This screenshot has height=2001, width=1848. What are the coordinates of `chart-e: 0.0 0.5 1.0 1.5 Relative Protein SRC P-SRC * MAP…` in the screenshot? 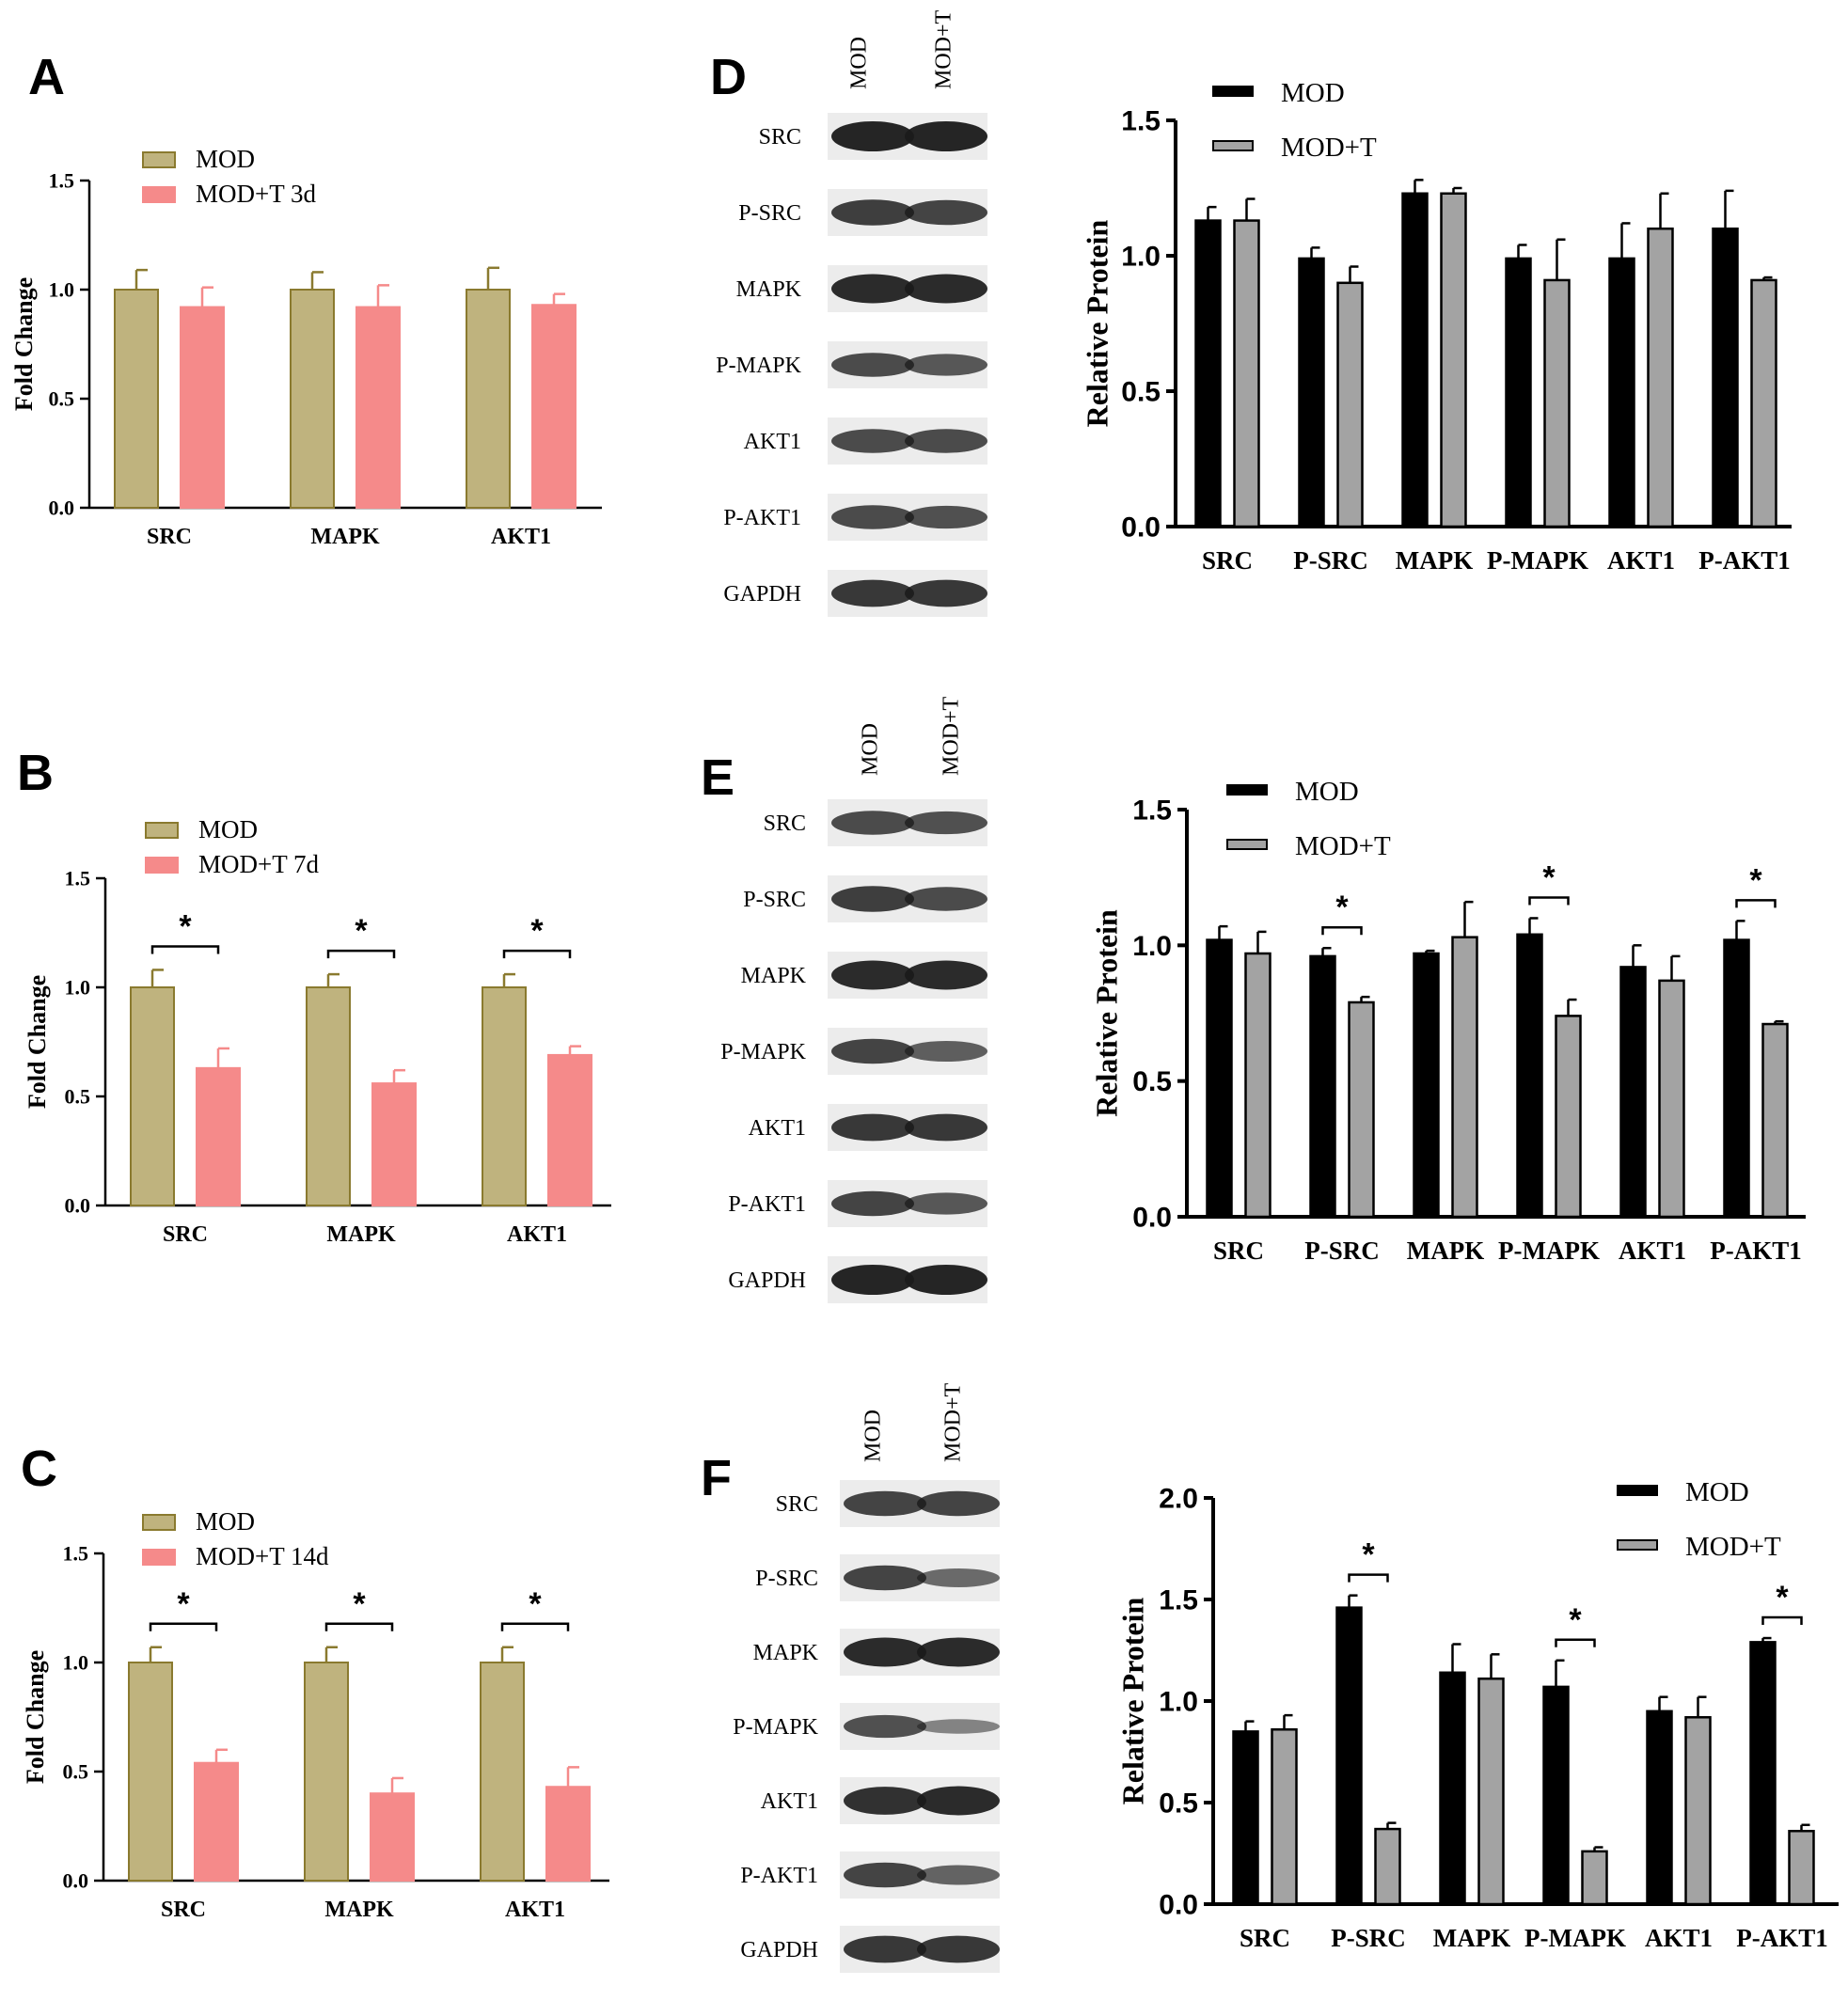 It's located at (1447, 1021).